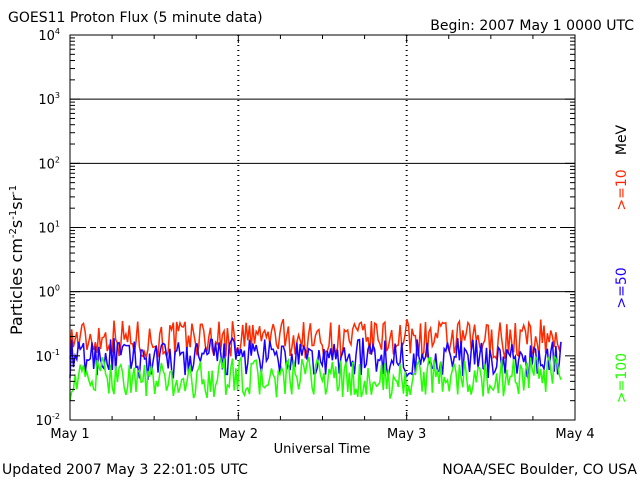 The image size is (640, 484). Describe the element at coordinates (57, 31) in the screenshot. I see `y-tick-exp-6: 4` at that location.